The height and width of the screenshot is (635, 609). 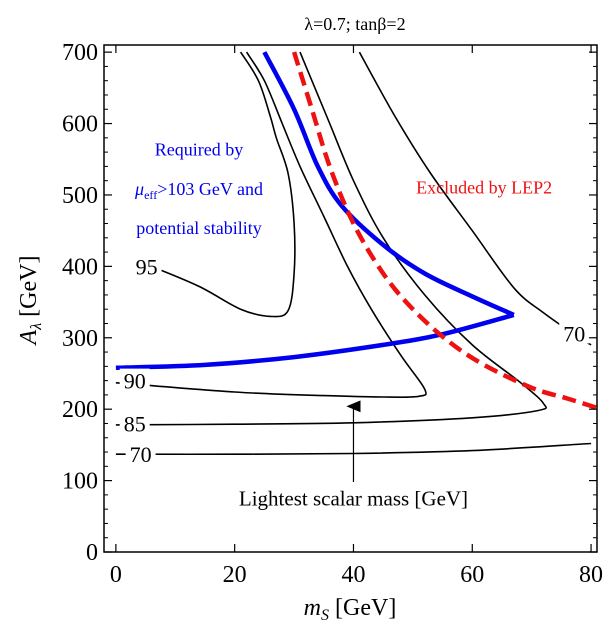 What do you see at coordinates (80, 125) in the screenshot?
I see `y-tick-label: 600` at bounding box center [80, 125].